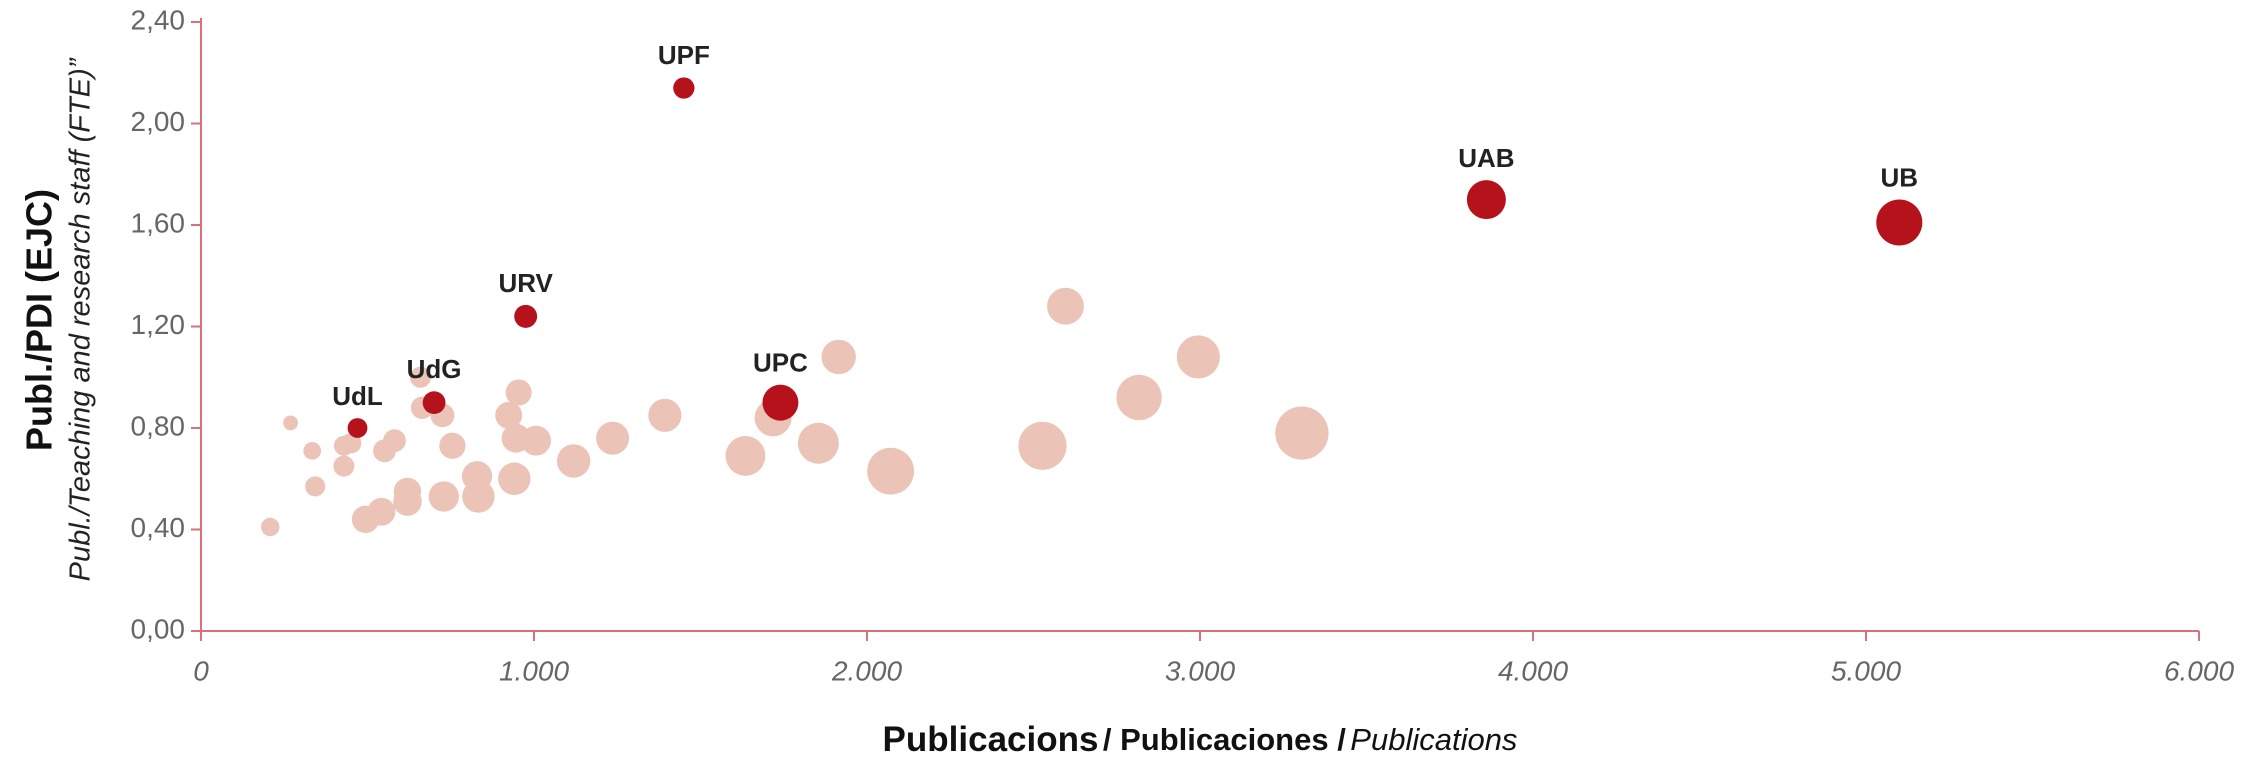 The height and width of the screenshot is (758, 2254). Describe the element at coordinates (1900, 177) in the screenshot. I see `point-label: UB` at that location.